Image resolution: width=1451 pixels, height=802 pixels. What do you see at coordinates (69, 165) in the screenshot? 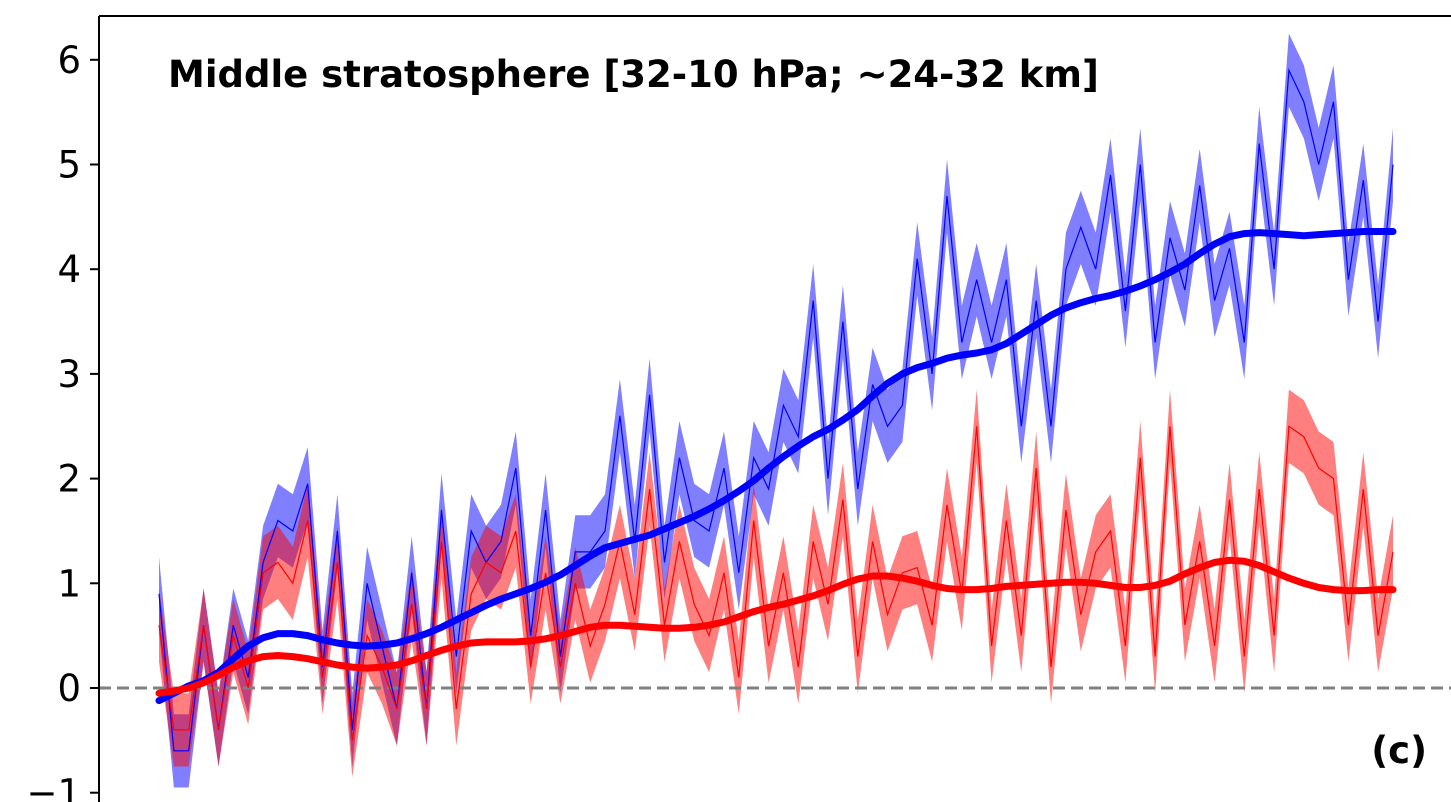
I see `y-tick-label: 5` at bounding box center [69, 165].